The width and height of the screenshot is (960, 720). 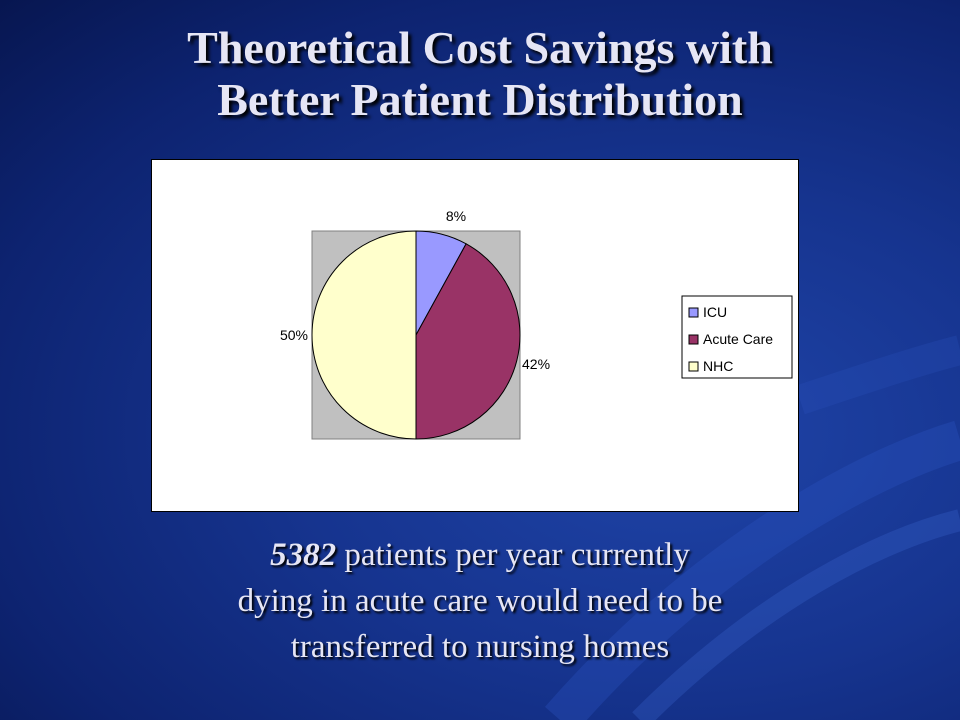 I want to click on legend-label-acute-care: Acute Care, so click(x=738, y=339).